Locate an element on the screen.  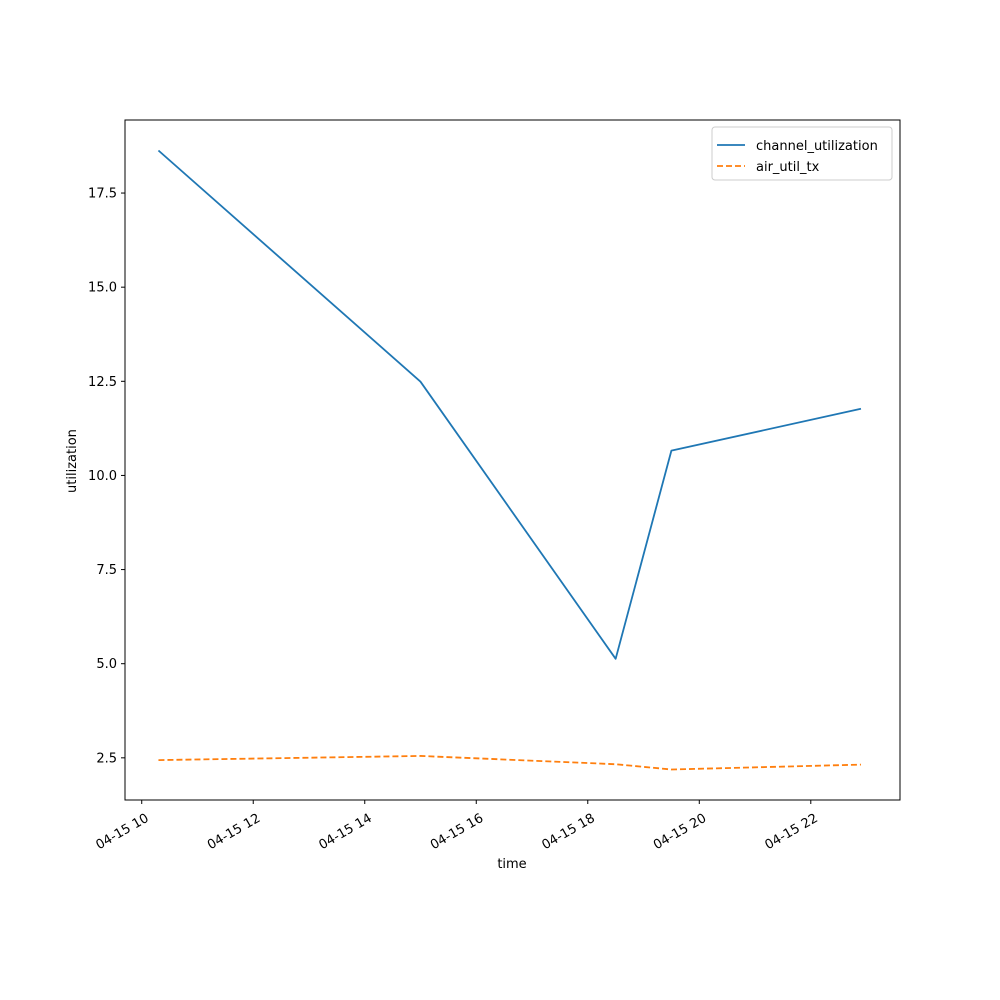
x-tick-label: 04-15 18 is located at coordinates (569, 832).